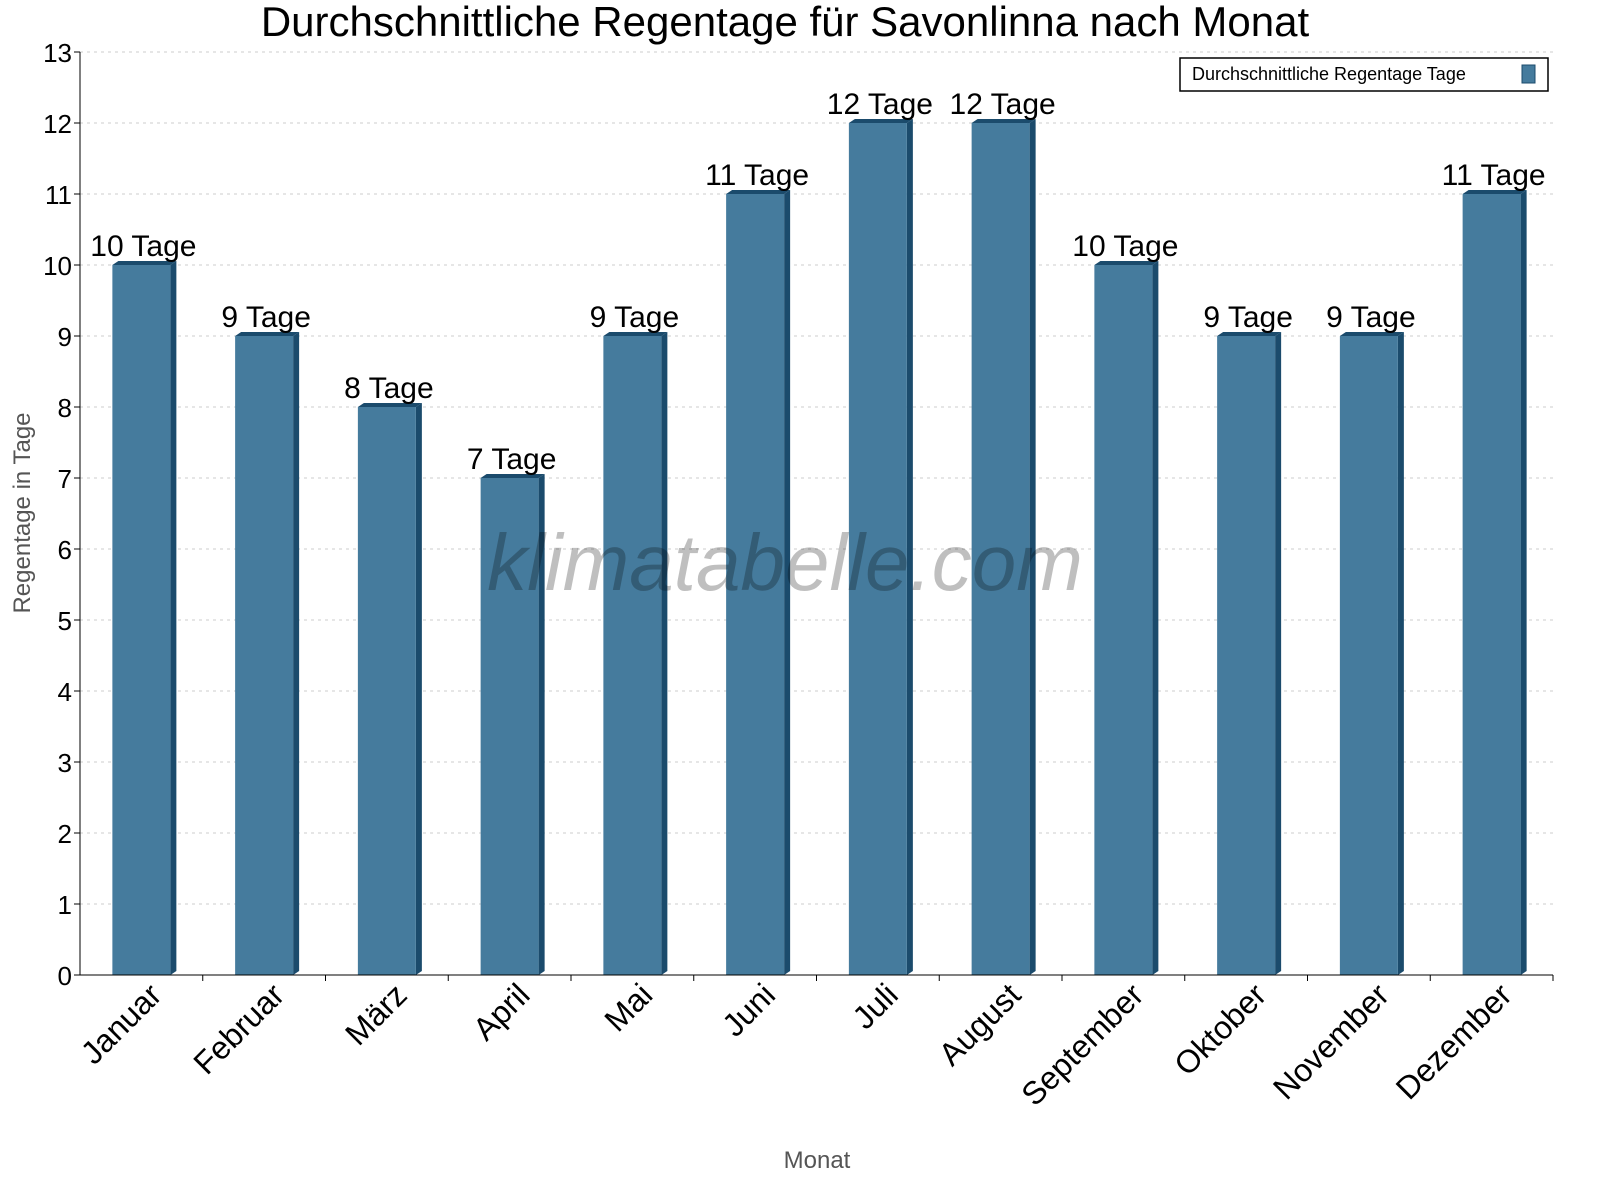 The width and height of the screenshot is (1600, 1200). I want to click on y-tick-label: 11, so click(58, 195).